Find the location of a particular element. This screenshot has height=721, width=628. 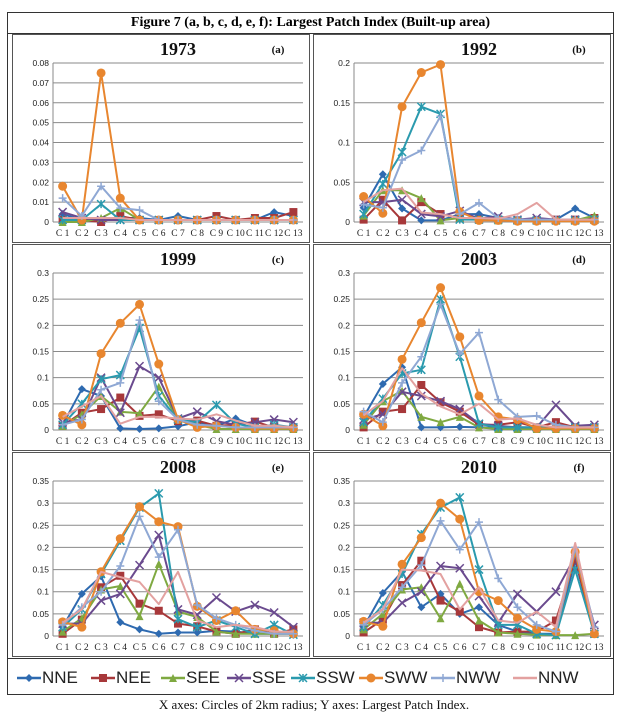

x-tick-label: C 12 is located at coordinates (575, 442).